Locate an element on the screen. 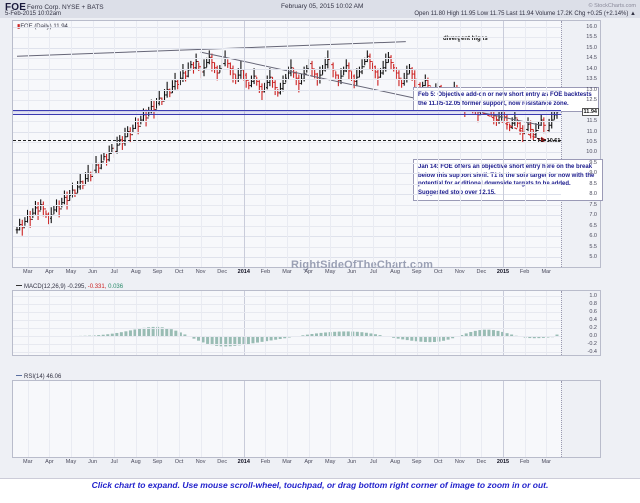  quote-timestamp: 5-Feb-2015 10:02am is located at coordinates (33, 14).